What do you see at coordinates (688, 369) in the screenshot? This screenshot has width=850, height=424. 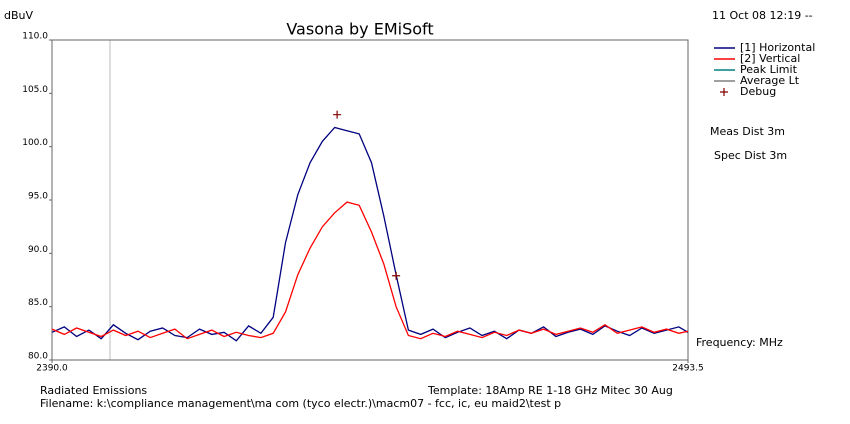 I see `x-tick-label: 2493.5` at bounding box center [688, 369].